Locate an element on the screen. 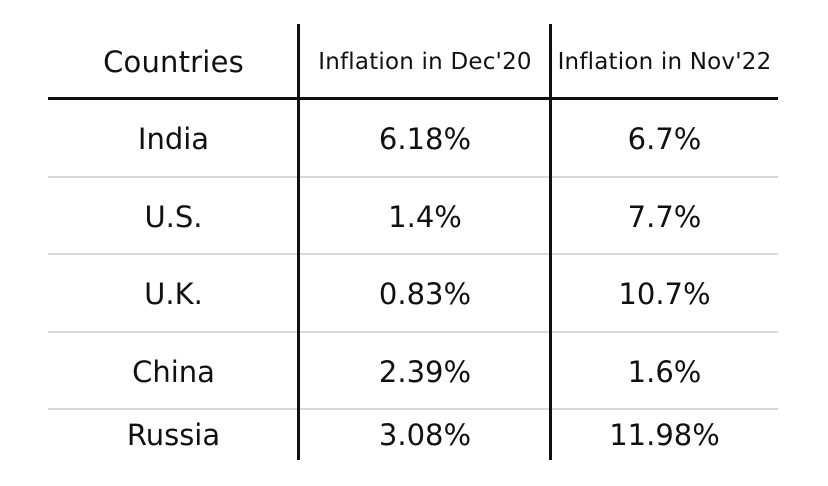 Image resolution: width=828 pixels, height=486 pixels. header-divider is located at coordinates (413, 98).